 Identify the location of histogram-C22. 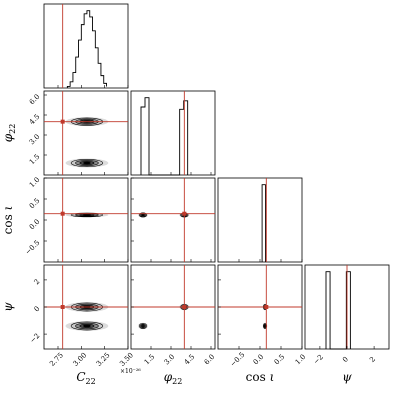
(86, 49).